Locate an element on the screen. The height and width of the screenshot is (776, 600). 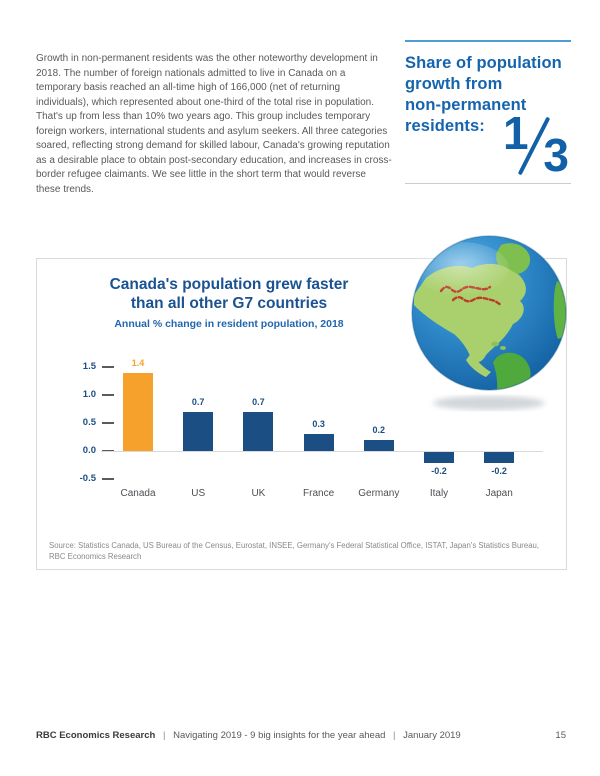
fraction-denominator: 3 is located at coordinates (556, 155).